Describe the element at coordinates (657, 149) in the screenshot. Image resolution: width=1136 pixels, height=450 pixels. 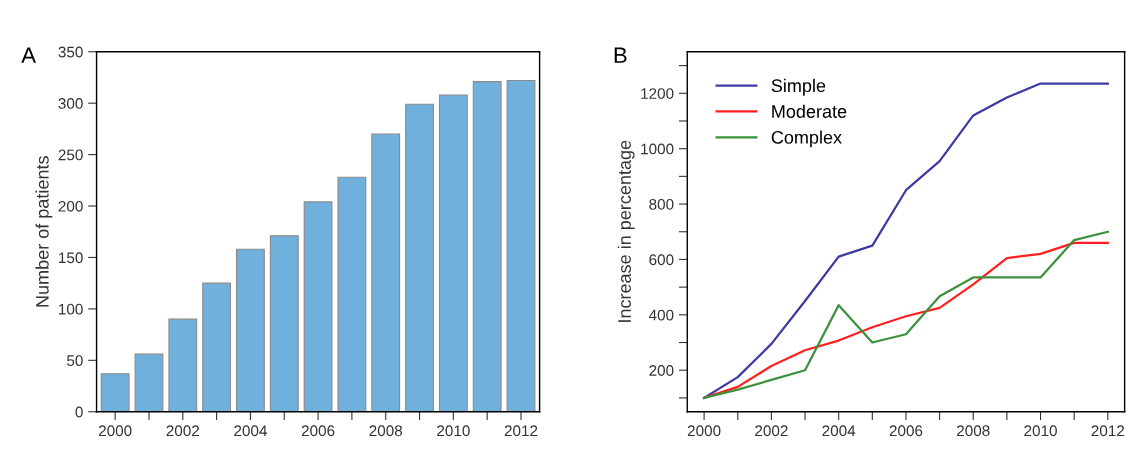
I see `y-tick-label: 1000` at that location.